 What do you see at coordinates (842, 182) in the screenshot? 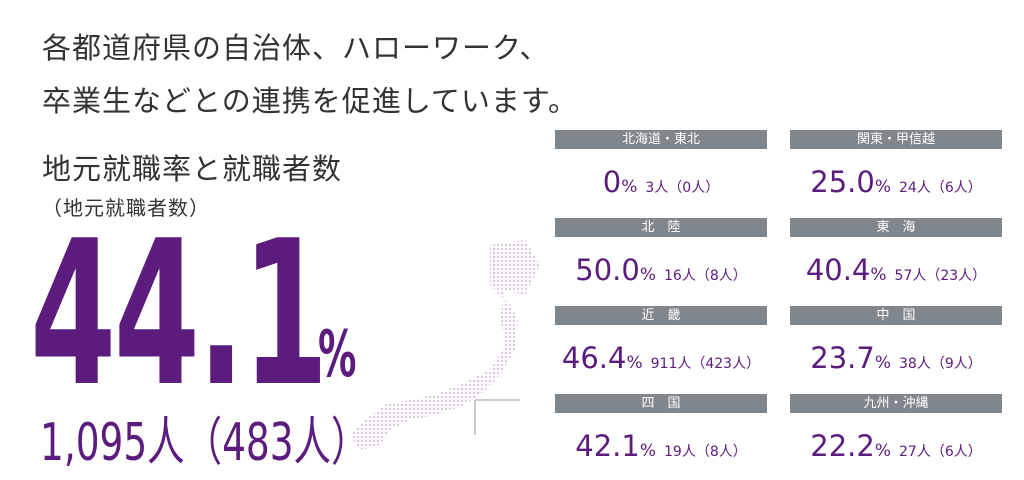
I see `region-rate: 25.0` at bounding box center [842, 182].